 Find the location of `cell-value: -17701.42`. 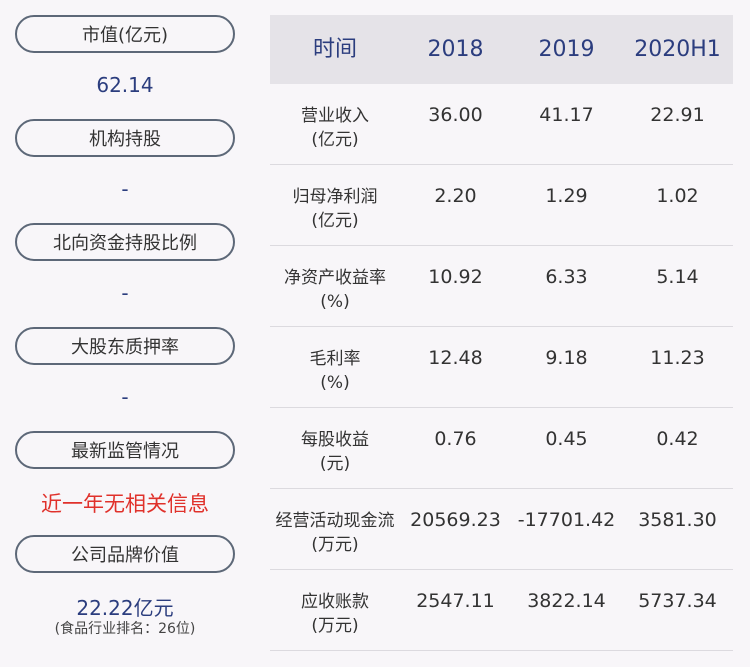

cell-value: -17701.42 is located at coordinates (566, 520).